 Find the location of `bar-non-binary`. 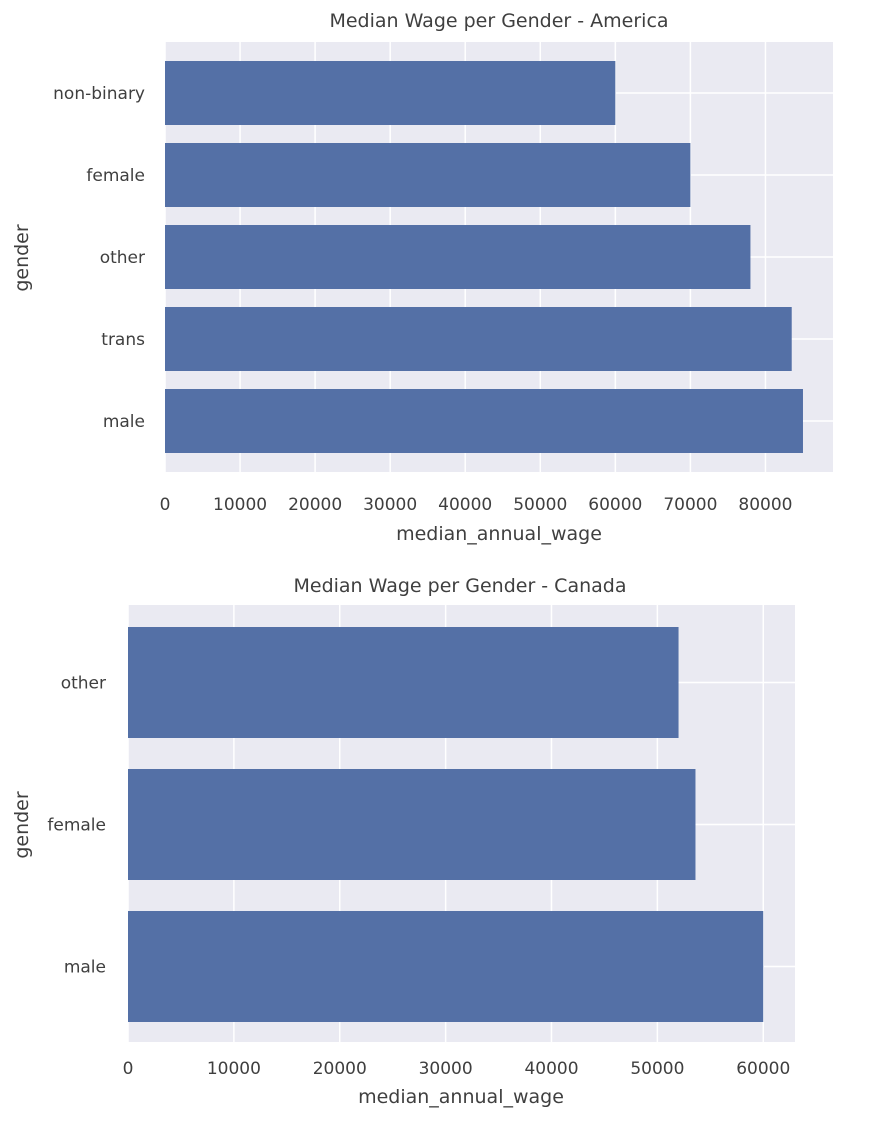

bar-non-binary is located at coordinates (390, 93).